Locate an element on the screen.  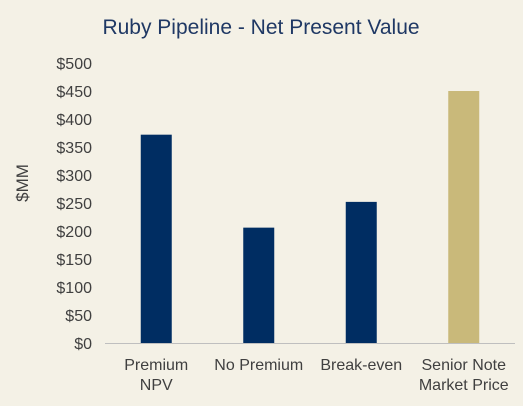
y-tick-label: $200 is located at coordinates (74, 232).